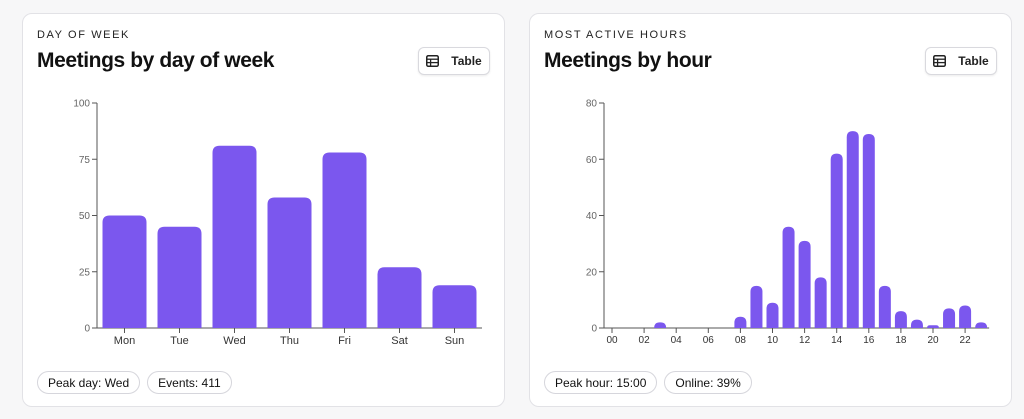 This screenshot has width=1024, height=419. What do you see at coordinates (869, 340) in the screenshot?
I see `x-tick-label: 16` at bounding box center [869, 340].